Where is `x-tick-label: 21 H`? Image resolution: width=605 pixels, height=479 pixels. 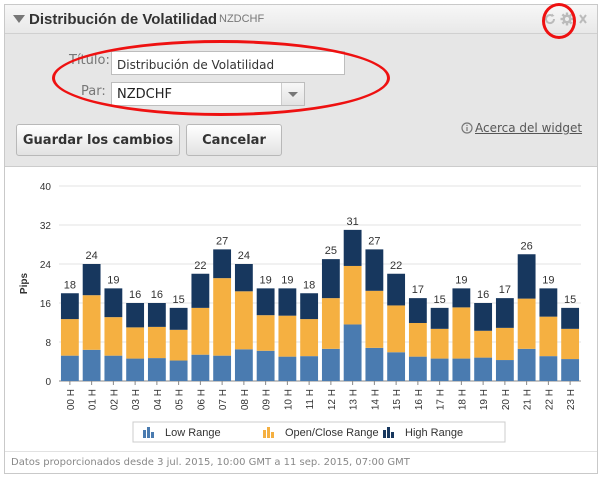 x-tick-label: 21 H is located at coordinates (528, 399).